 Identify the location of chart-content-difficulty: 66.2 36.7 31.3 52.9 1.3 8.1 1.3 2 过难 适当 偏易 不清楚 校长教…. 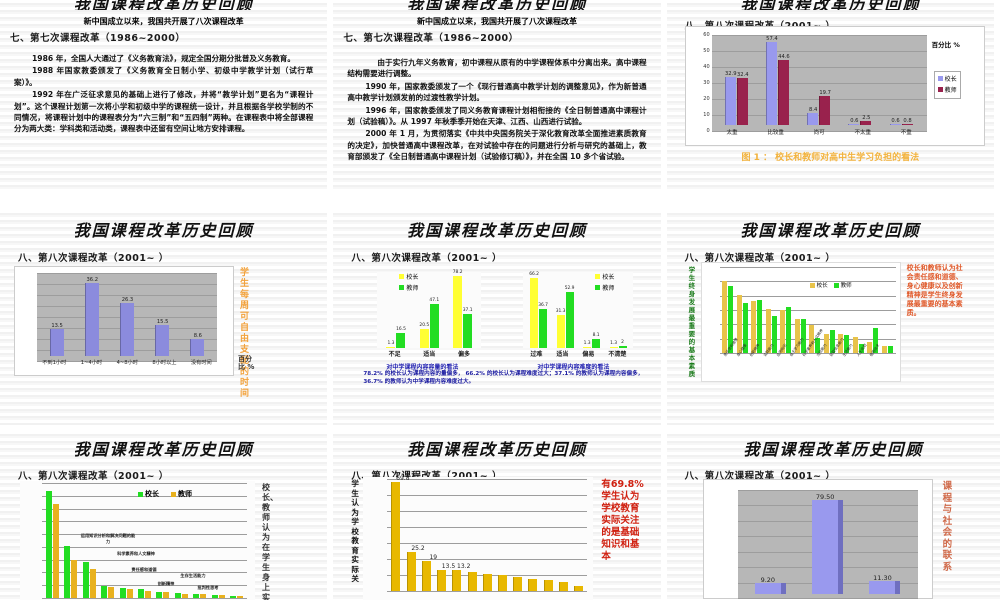
(573, 320).